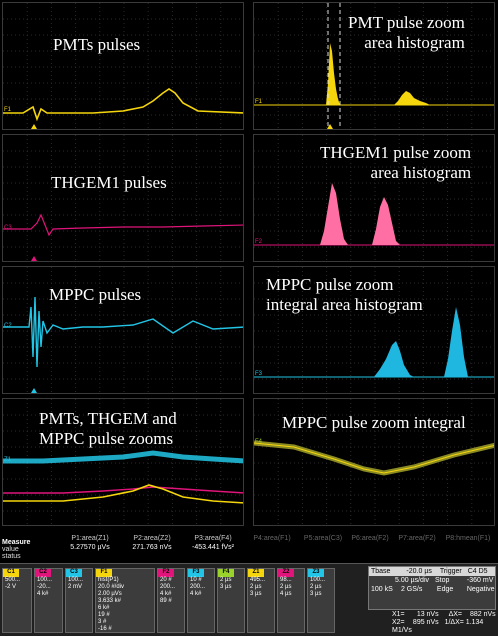  What do you see at coordinates (370, 538) in the screenshot?
I see `measure-param: P6:area(F2)` at bounding box center [370, 538].